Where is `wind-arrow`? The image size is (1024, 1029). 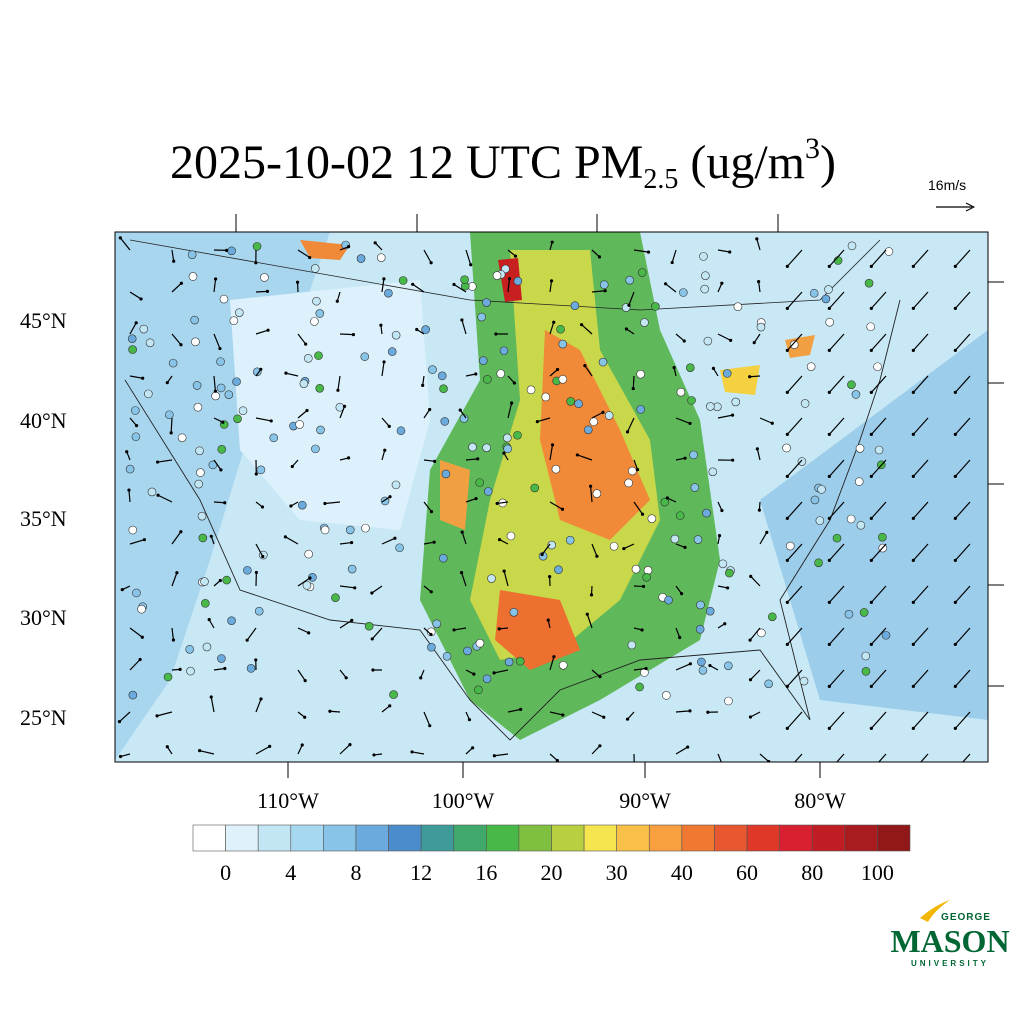
wind-arrow is located at coordinates (261, 291).